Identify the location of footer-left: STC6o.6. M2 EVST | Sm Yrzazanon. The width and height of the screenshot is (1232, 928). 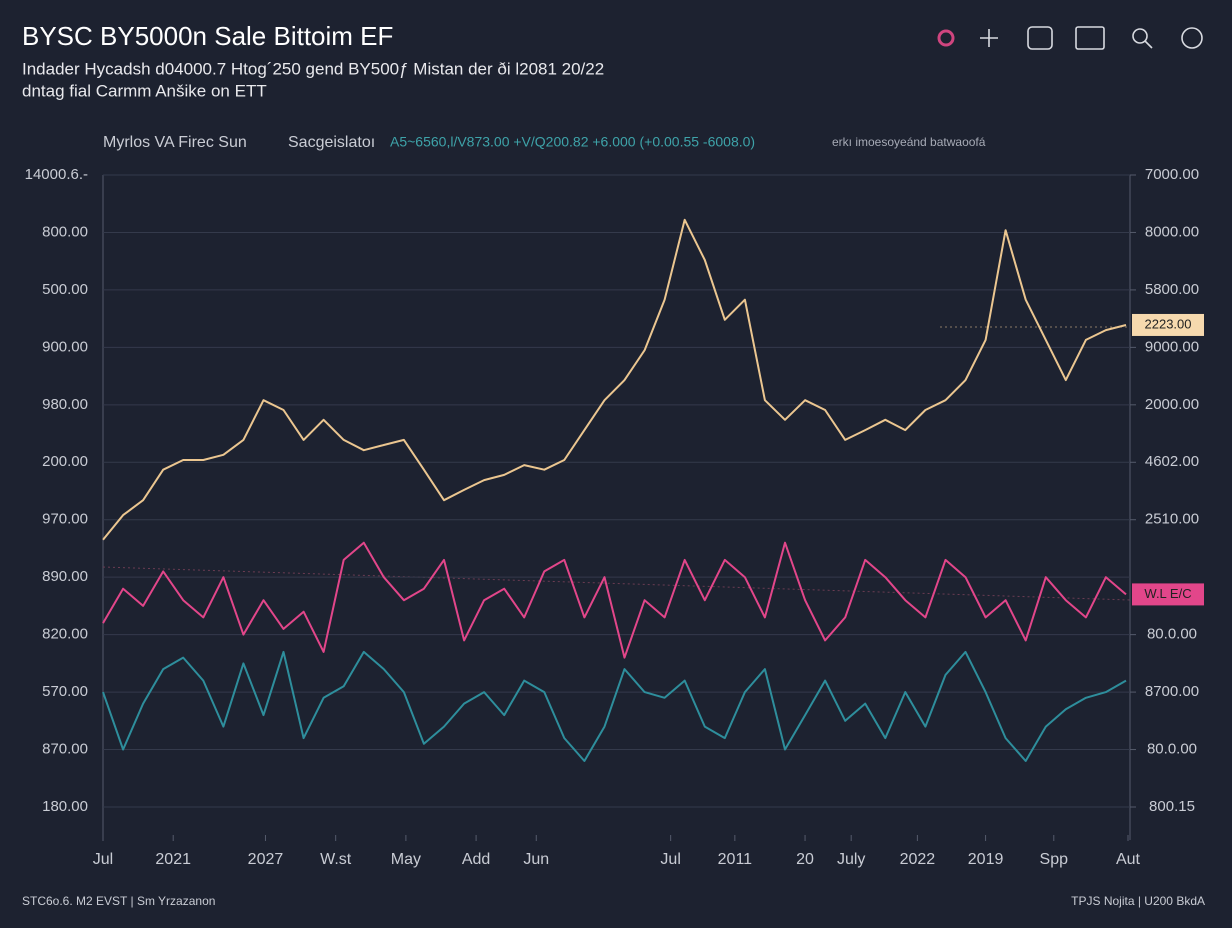
(118, 901).